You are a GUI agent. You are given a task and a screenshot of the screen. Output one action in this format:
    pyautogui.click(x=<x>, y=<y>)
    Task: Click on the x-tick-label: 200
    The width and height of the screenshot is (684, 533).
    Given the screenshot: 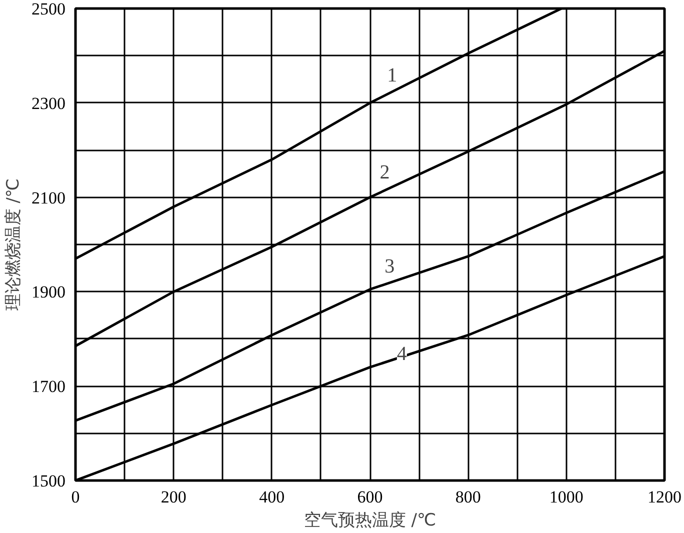 What is the action you would take?
    pyautogui.click(x=173, y=497)
    